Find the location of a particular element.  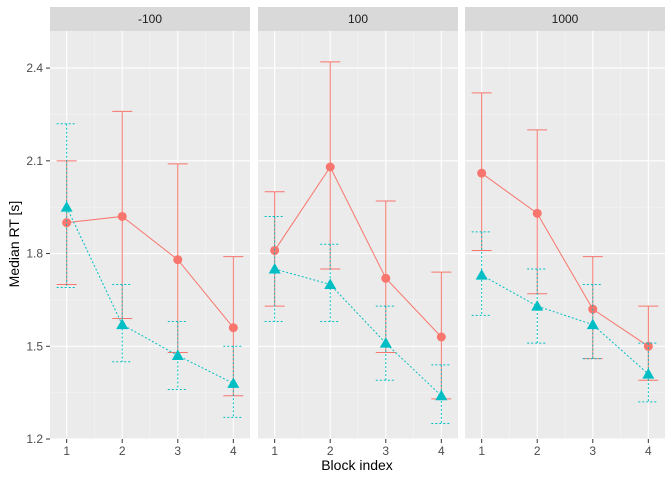

y-axis-title: Median RT [s] is located at coordinates (14, 244).